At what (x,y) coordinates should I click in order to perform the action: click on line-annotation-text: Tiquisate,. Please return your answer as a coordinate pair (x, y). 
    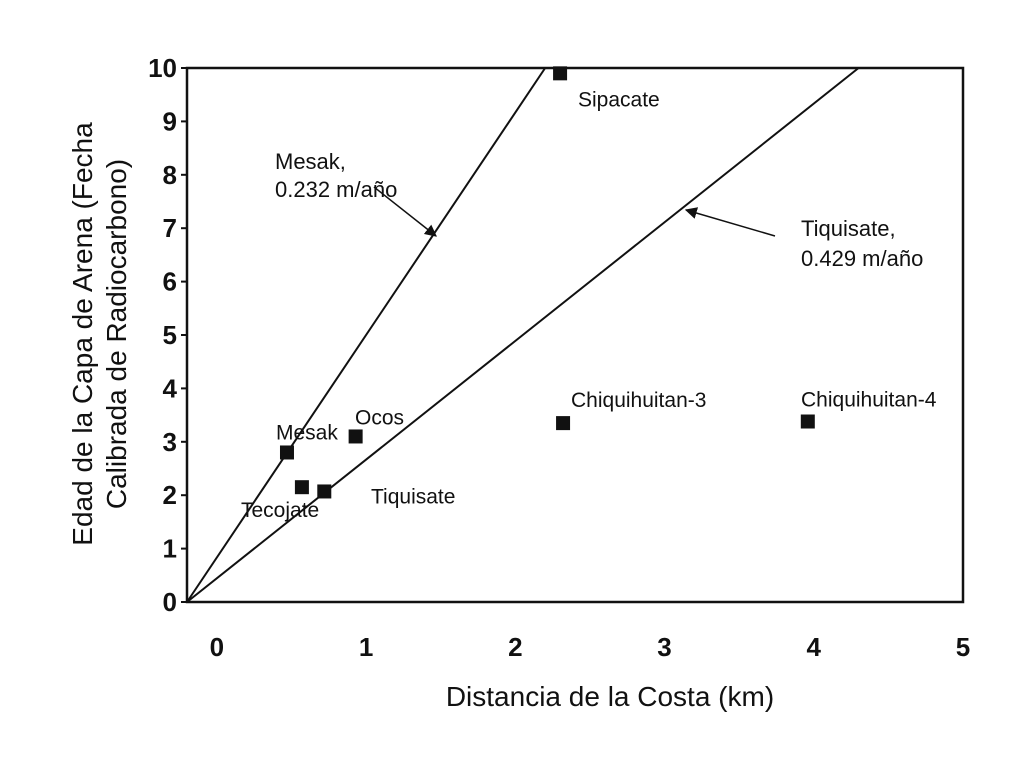
    Looking at the image, I should click on (848, 228).